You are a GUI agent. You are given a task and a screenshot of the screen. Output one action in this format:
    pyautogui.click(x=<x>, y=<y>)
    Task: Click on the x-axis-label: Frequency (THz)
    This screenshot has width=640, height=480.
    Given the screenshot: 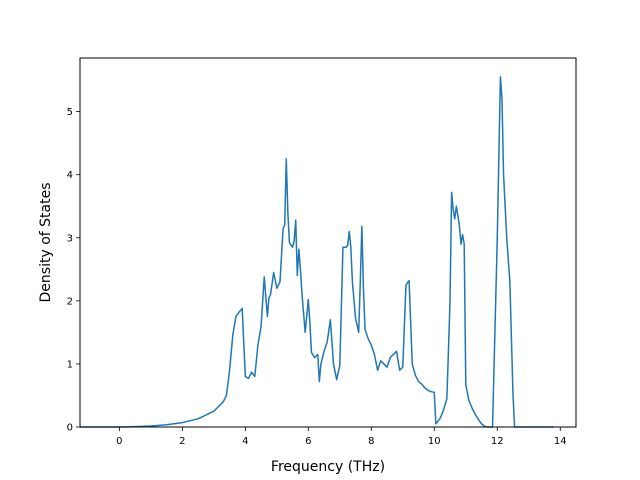 What is the action you would take?
    pyautogui.click(x=328, y=467)
    